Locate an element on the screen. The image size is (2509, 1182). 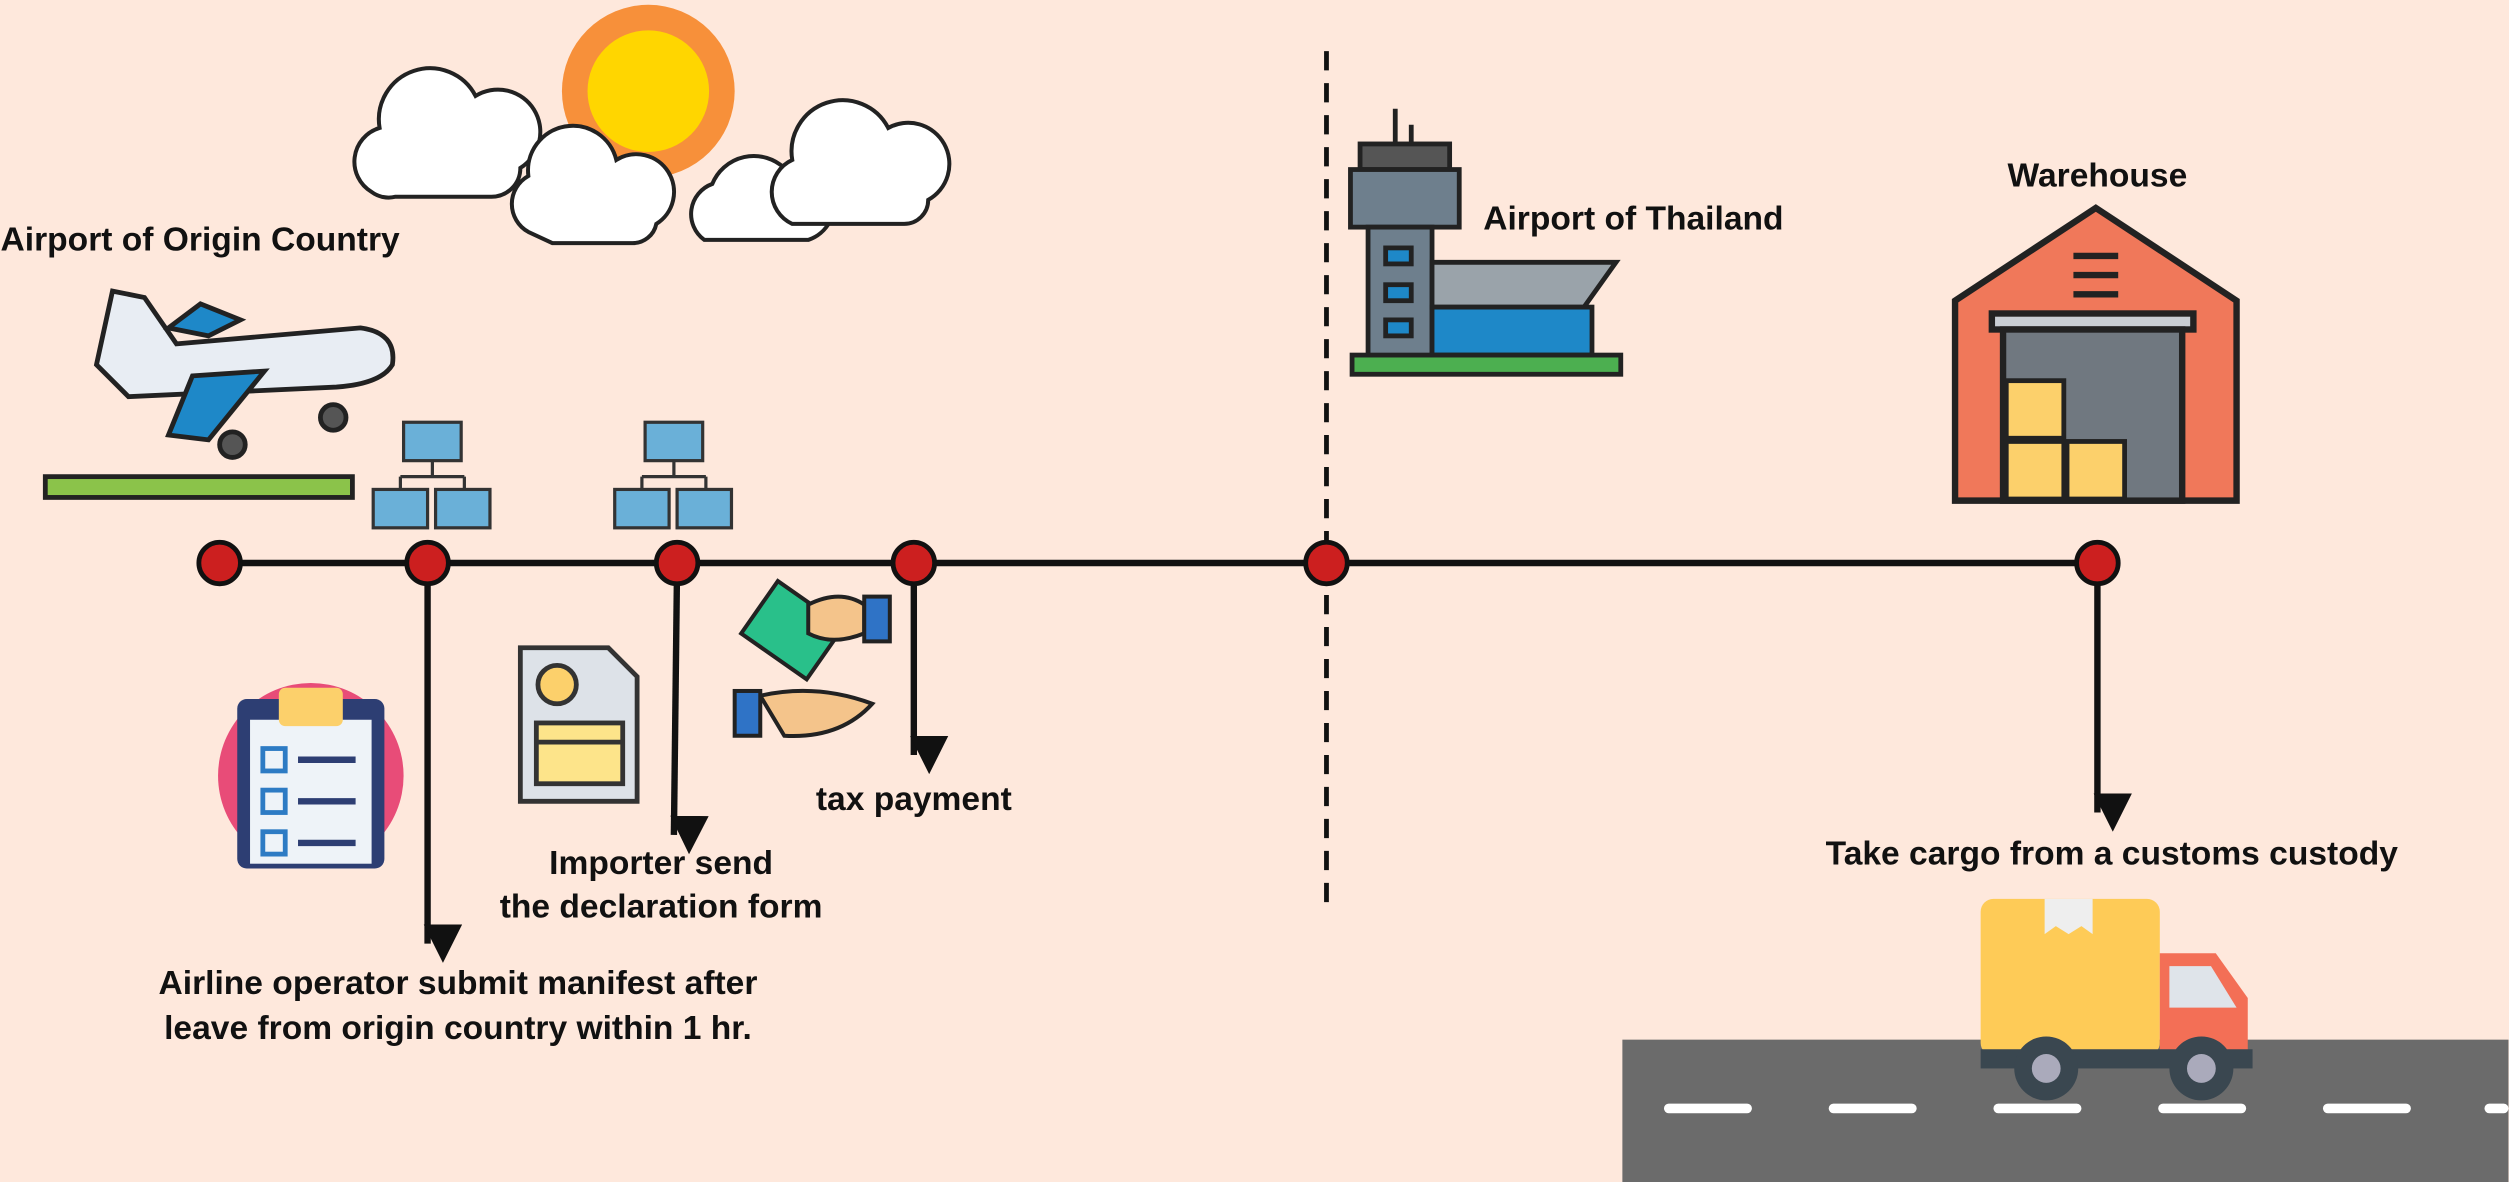
step-label: leave from origin country within 1 hr. is located at coordinates (458, 1028).